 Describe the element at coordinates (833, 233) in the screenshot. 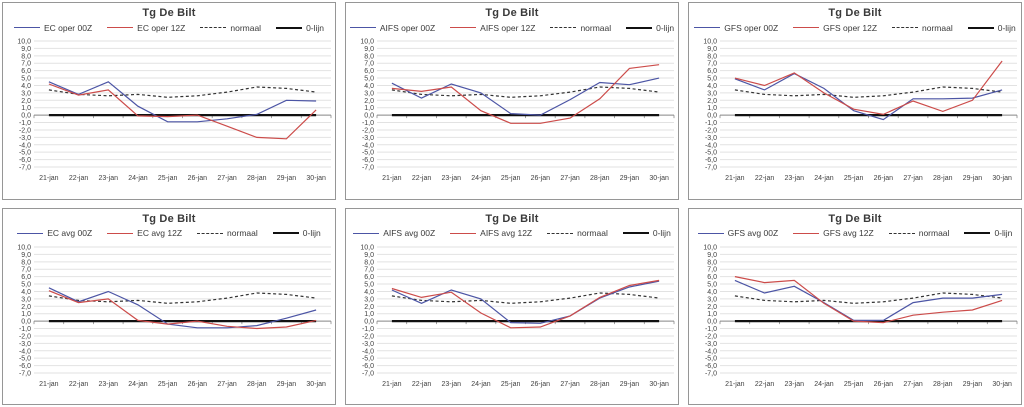

I see `legend-item-gfs-avg-12z: GFS avg 12Z` at that location.